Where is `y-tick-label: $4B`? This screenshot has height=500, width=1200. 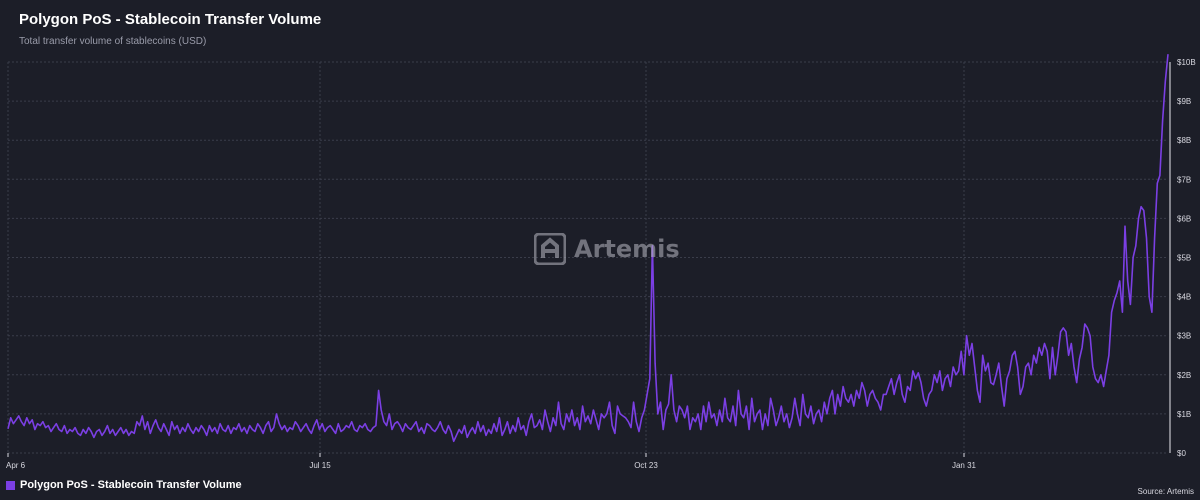 y-tick-label: $4B is located at coordinates (1184, 297).